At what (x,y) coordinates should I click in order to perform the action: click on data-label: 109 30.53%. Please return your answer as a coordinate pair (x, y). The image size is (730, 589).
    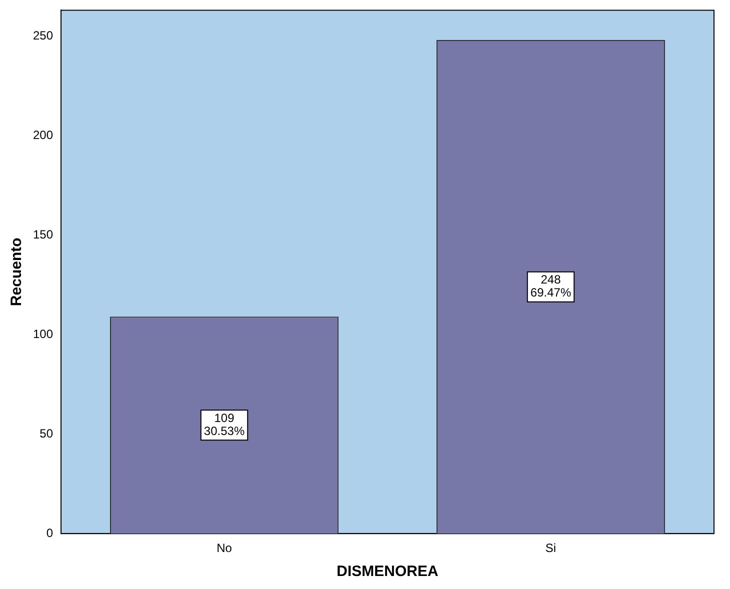
    Looking at the image, I should click on (224, 424).